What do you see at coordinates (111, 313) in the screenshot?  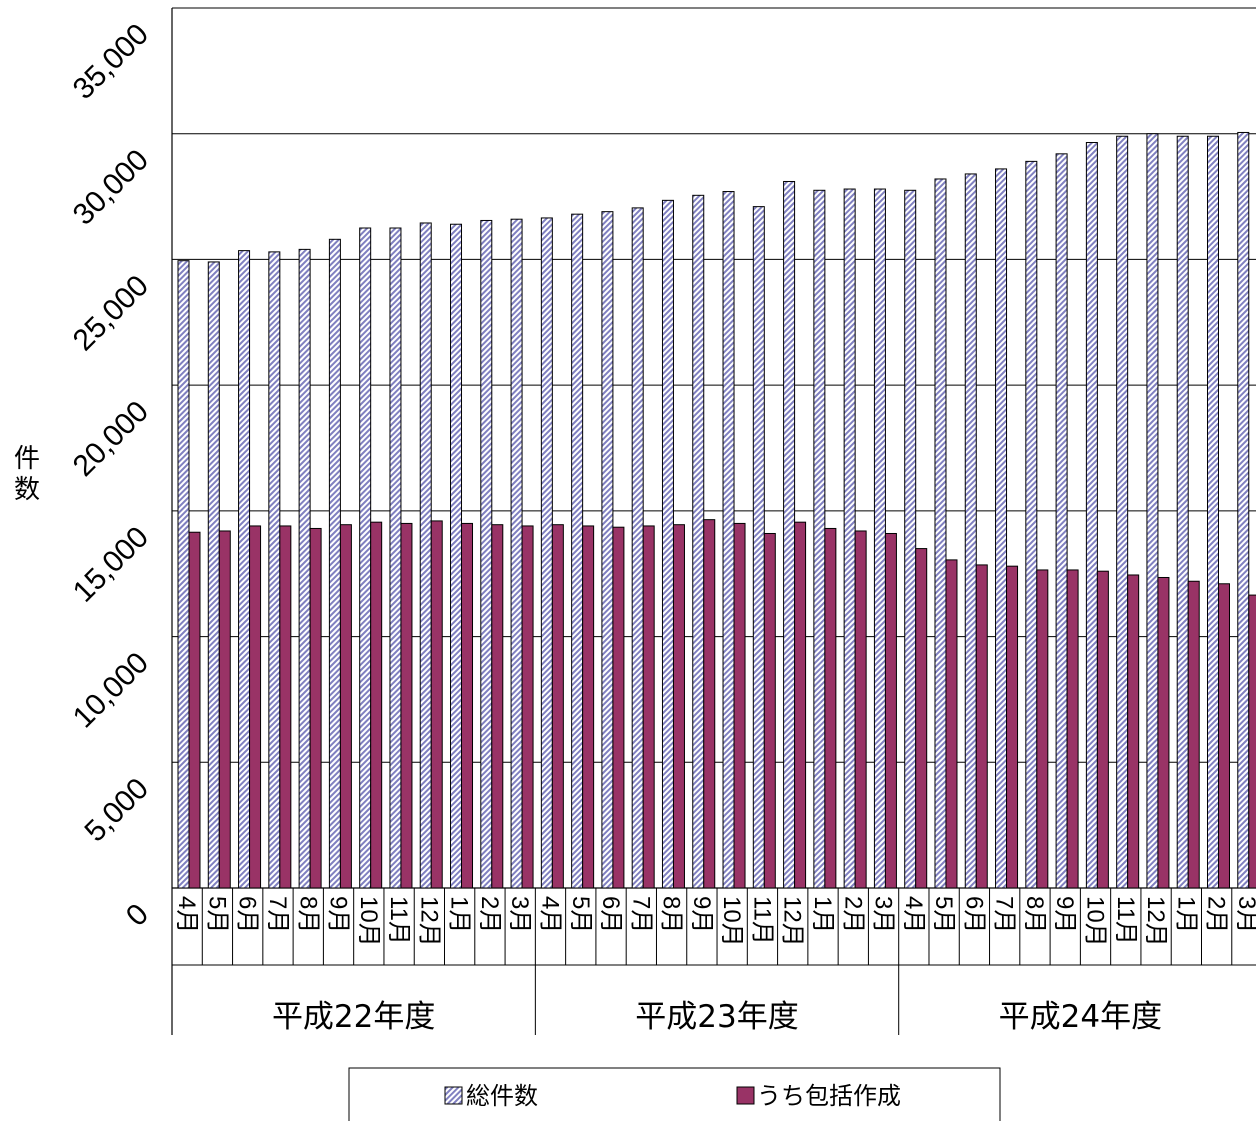 I see `y-tick-label: 25,000` at bounding box center [111, 313].